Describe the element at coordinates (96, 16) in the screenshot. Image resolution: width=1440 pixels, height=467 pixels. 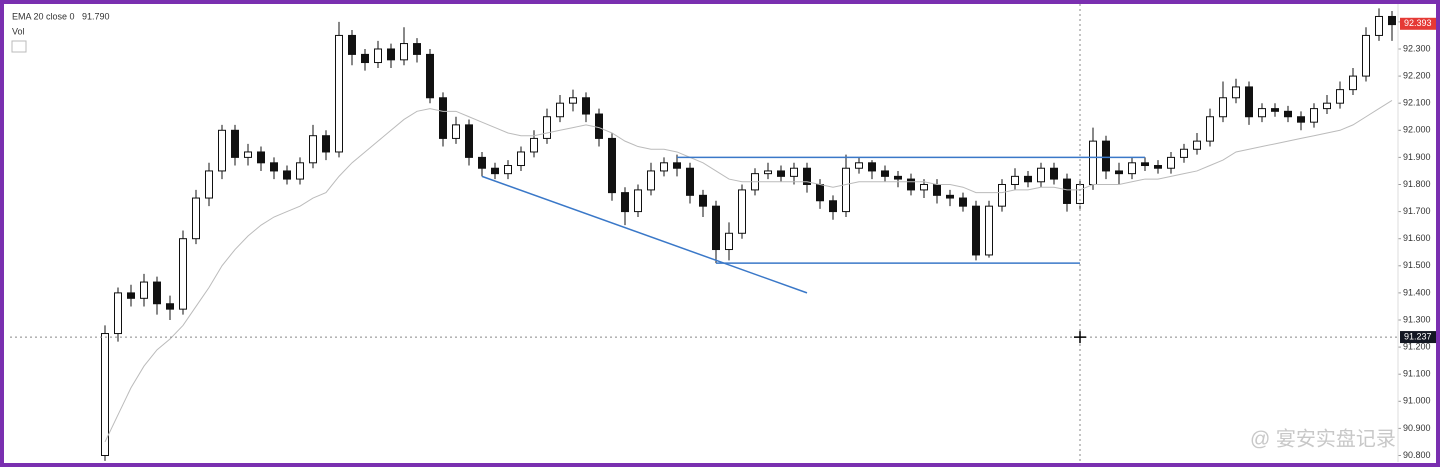
I see `ema-label: 91.790` at that location.